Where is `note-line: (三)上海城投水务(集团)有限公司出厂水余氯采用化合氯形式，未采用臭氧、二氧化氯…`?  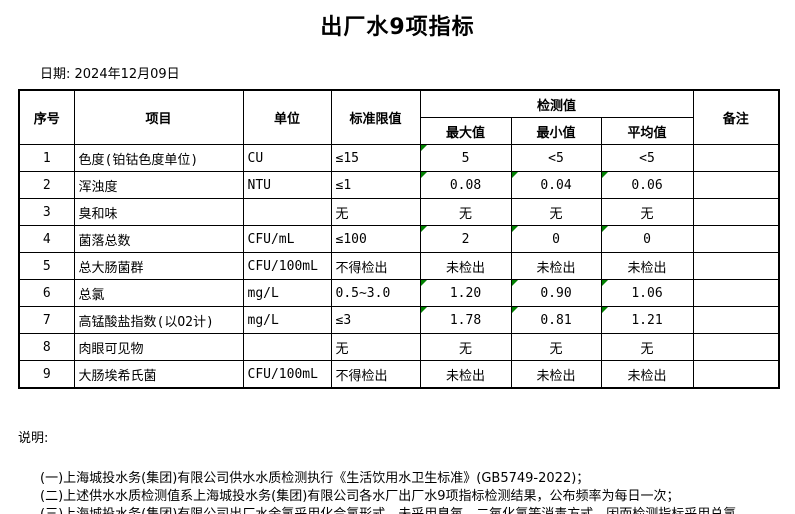
note-line: (三)上海城投水务(集团)有限公司出厂水余氯采用化合氯形式，未采用臭氧、二氧化氯… is located at coordinates (417, 510).